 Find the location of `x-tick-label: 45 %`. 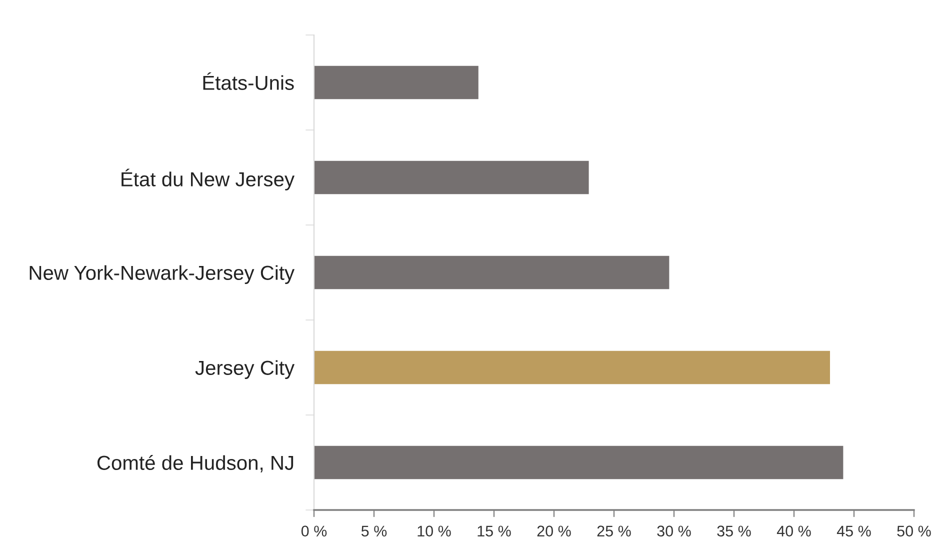

x-tick-label: 45 % is located at coordinates (853, 531).